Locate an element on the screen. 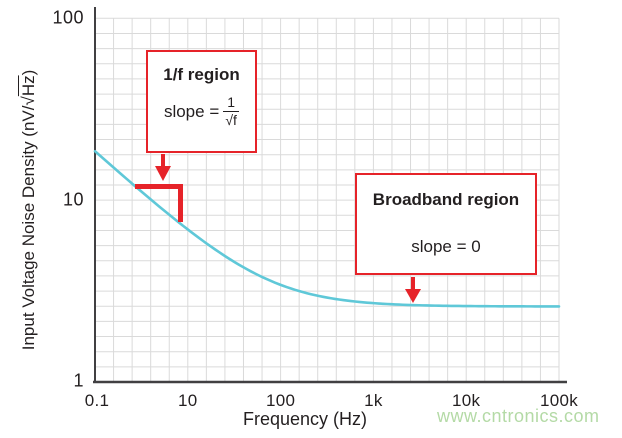 This screenshot has height=438, width=622. y-tick-1: 1 is located at coordinates (78, 380).